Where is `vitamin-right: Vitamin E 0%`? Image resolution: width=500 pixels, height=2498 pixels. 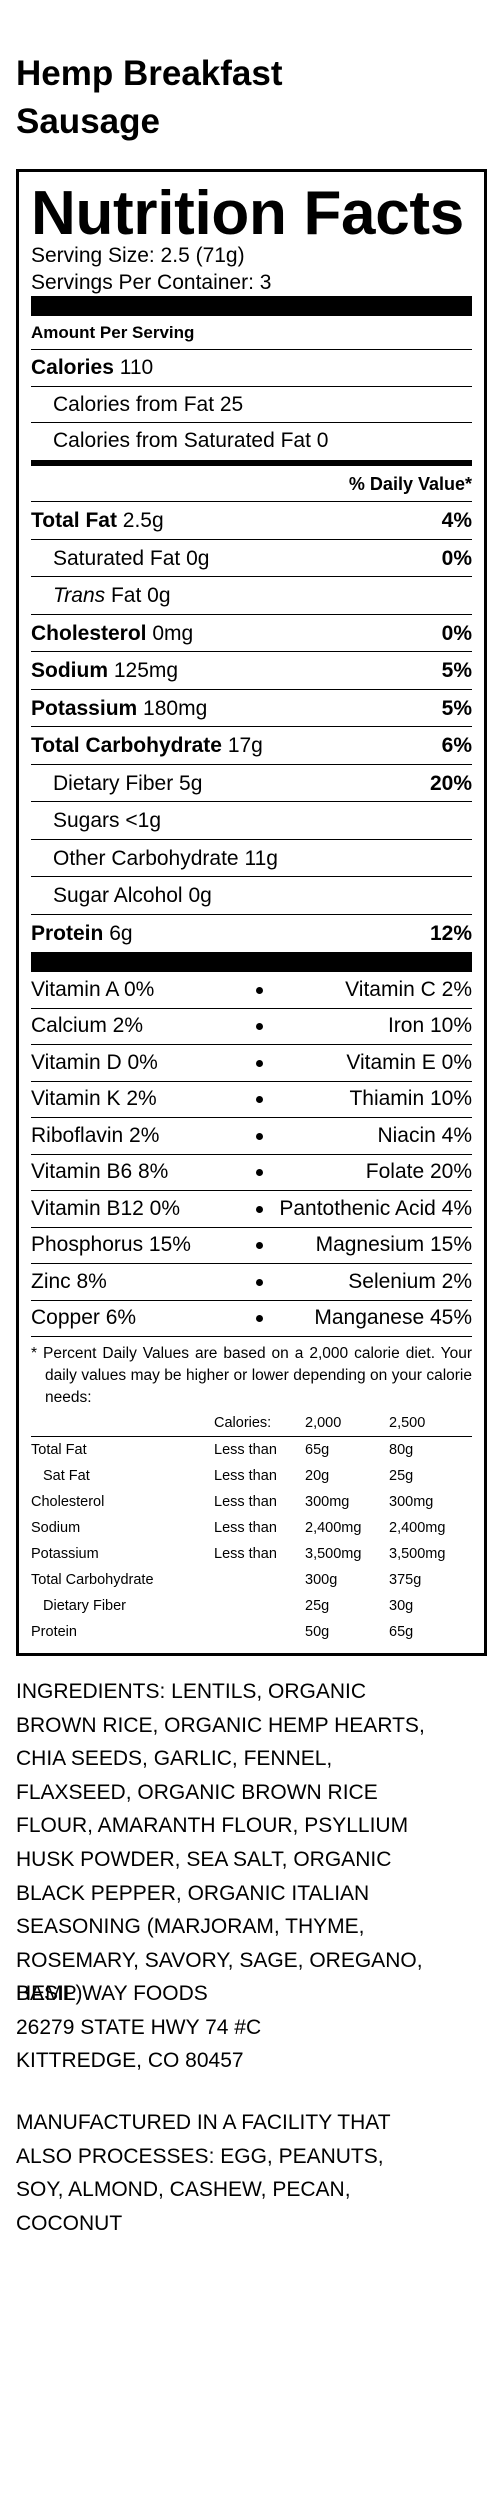
vitamin-right: Vitamin E 0% is located at coordinates (409, 1062).